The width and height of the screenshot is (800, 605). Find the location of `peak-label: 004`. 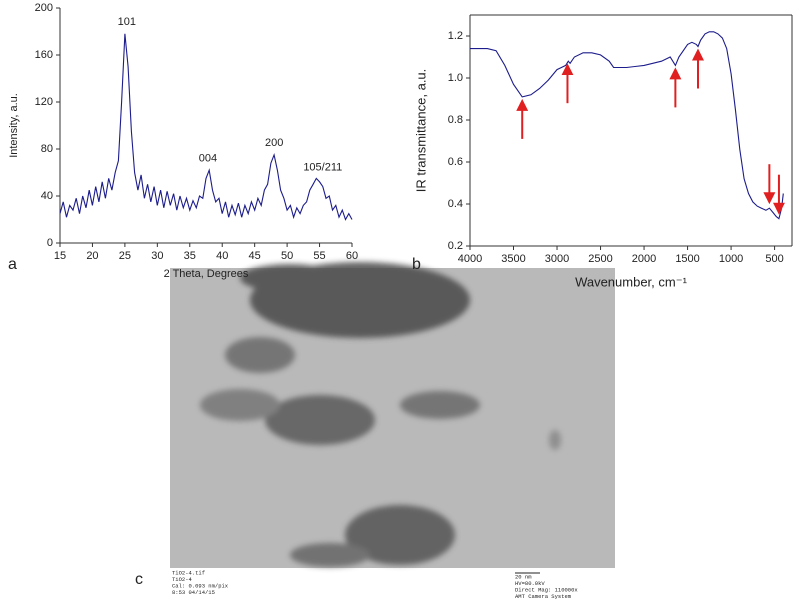

peak-label: 004 is located at coordinates (208, 158).